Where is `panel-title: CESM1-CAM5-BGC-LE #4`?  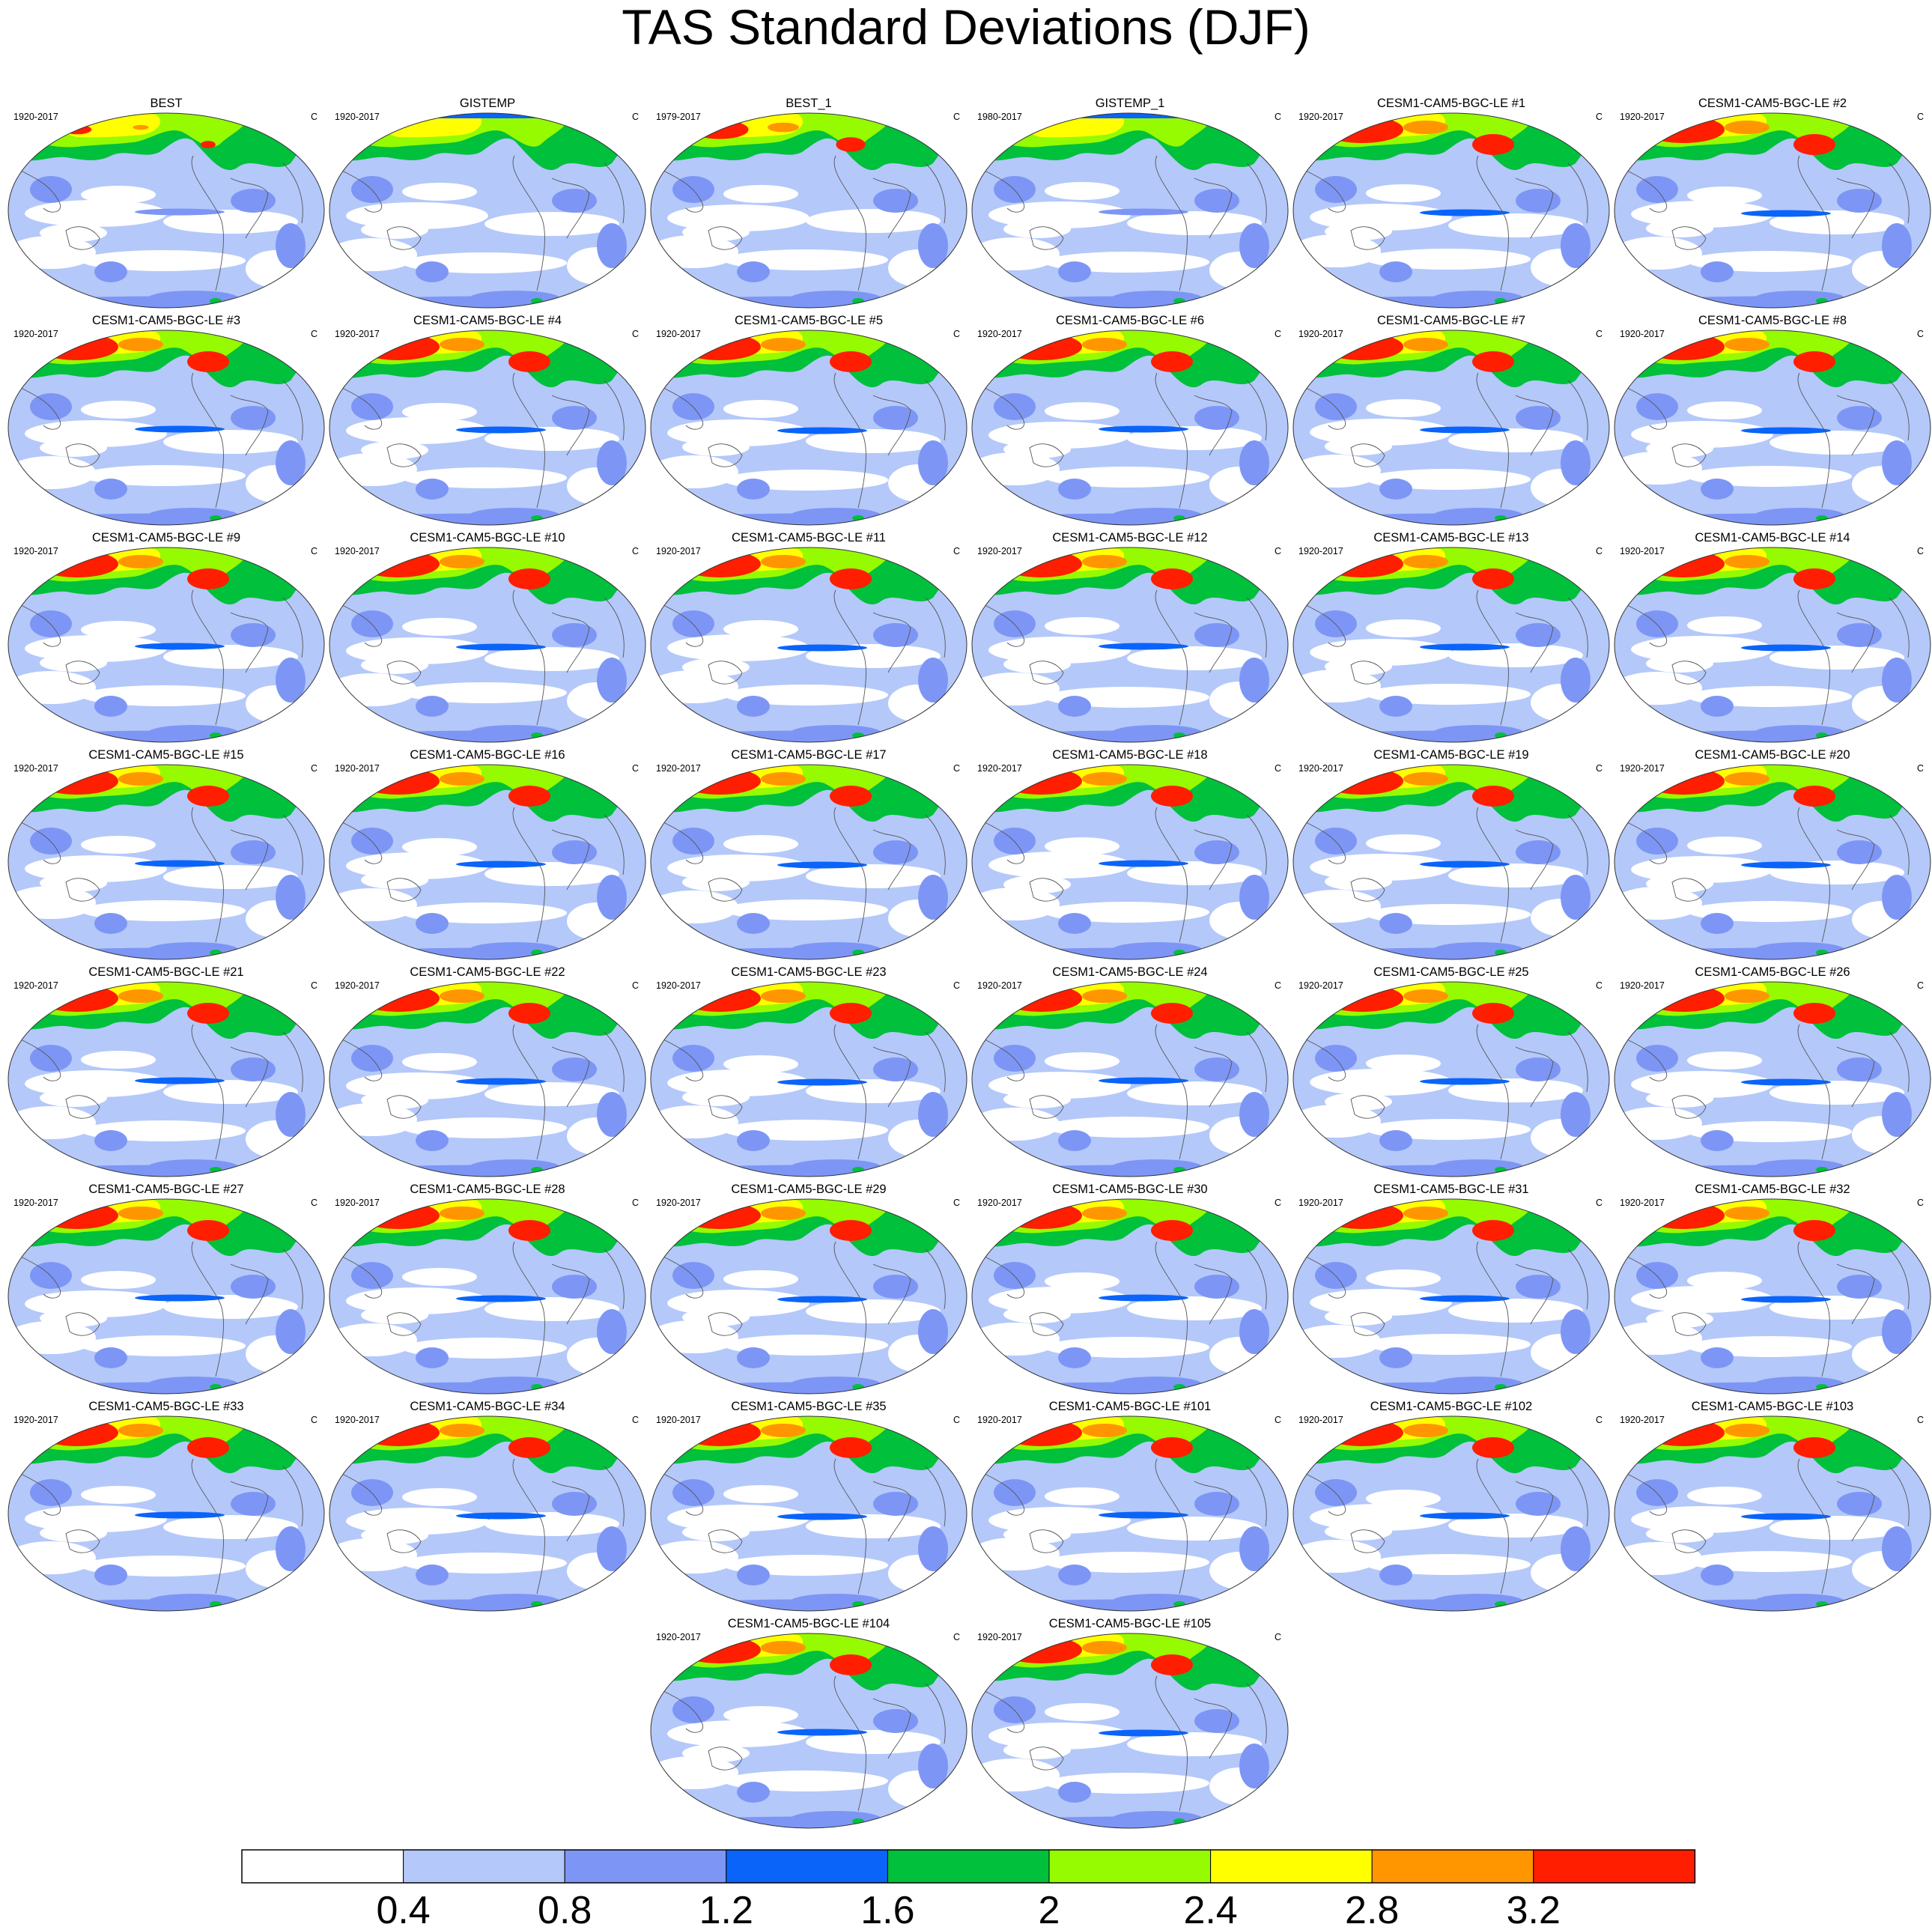
panel-title: CESM1-CAM5-BGC-LE #4 is located at coordinates (487, 320).